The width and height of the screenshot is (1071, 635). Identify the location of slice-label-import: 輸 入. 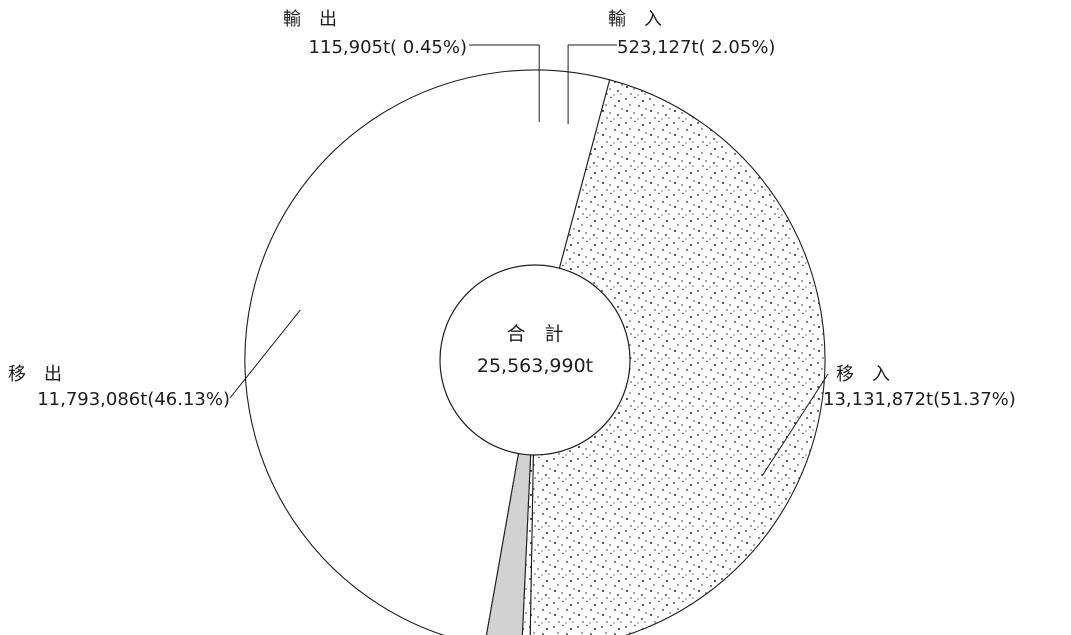
(635, 19).